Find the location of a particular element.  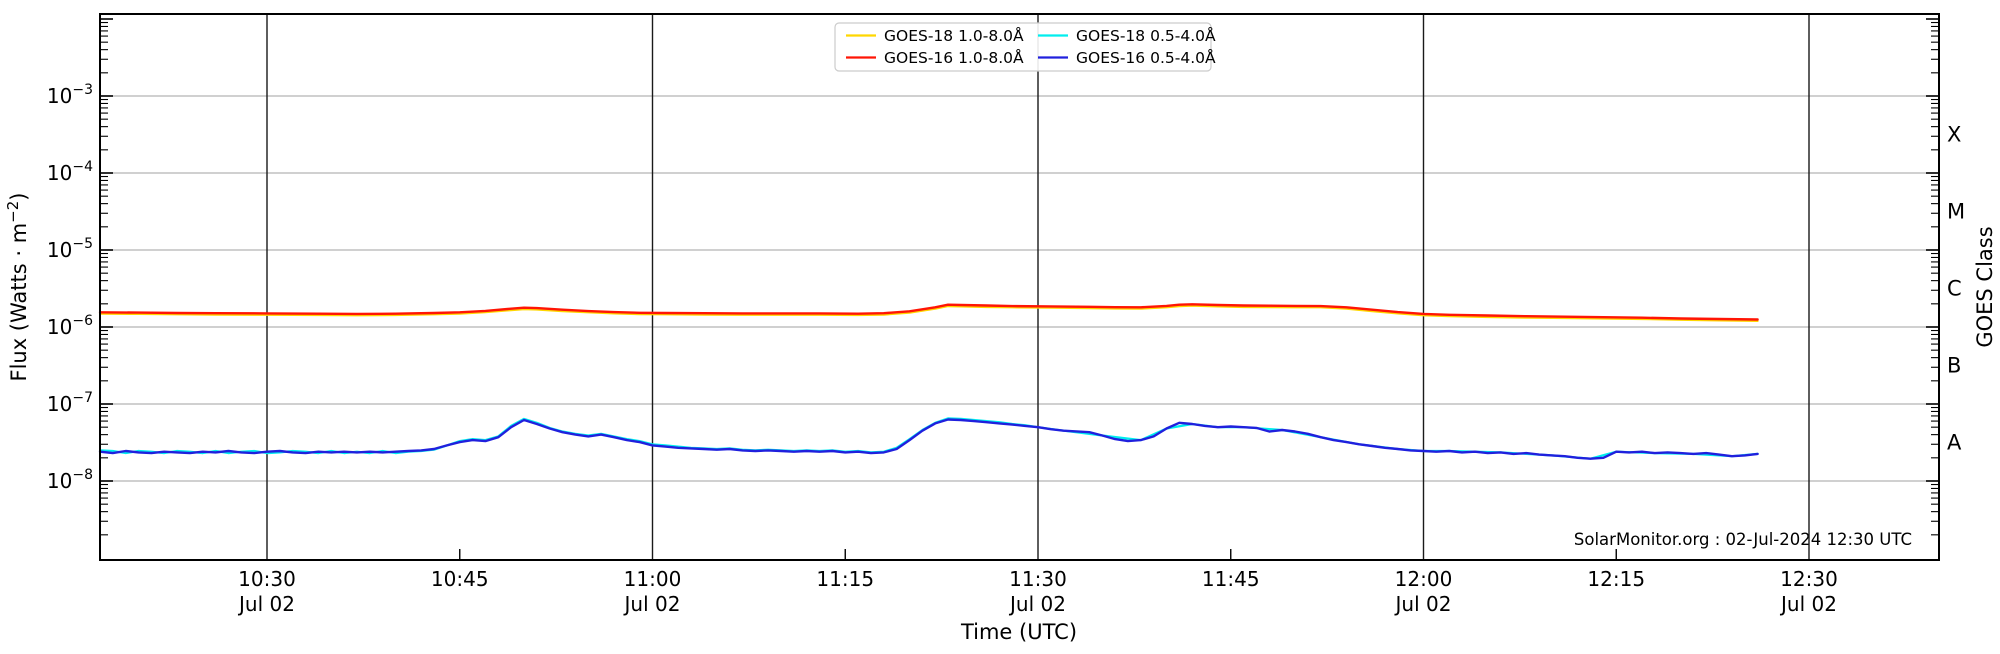

goes-class-x: X is located at coordinates (1954, 135).